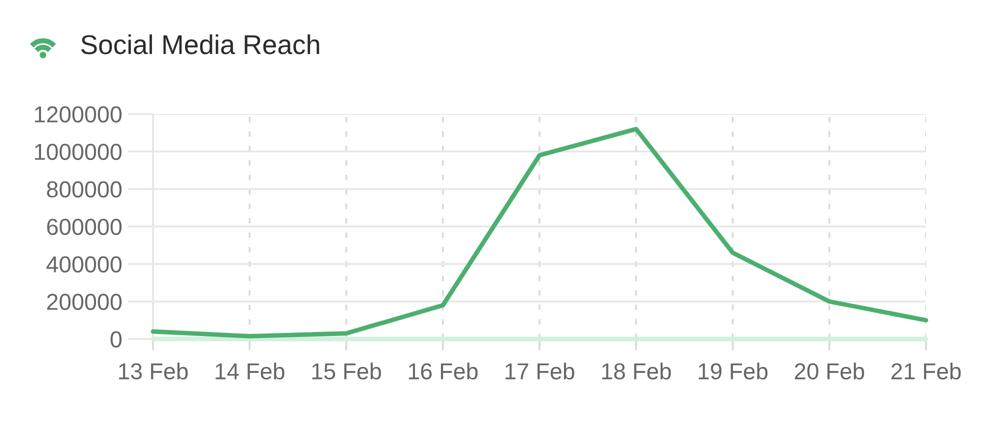 The width and height of the screenshot is (984, 424). I want to click on x-tick-label: 18 Feb, so click(636, 371).